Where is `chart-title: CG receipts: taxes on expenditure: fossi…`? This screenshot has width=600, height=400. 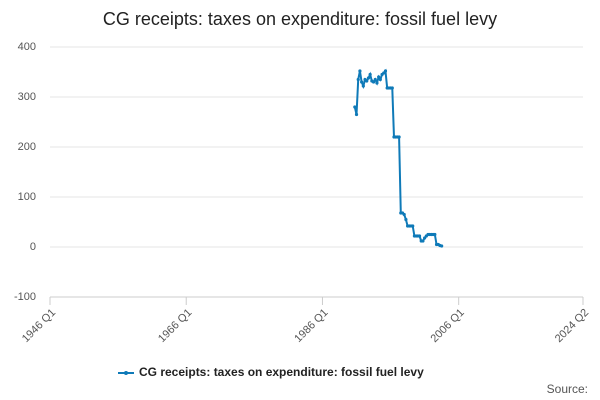
chart-title: CG receipts: taxes on expenditure: fossi… is located at coordinates (300, 19).